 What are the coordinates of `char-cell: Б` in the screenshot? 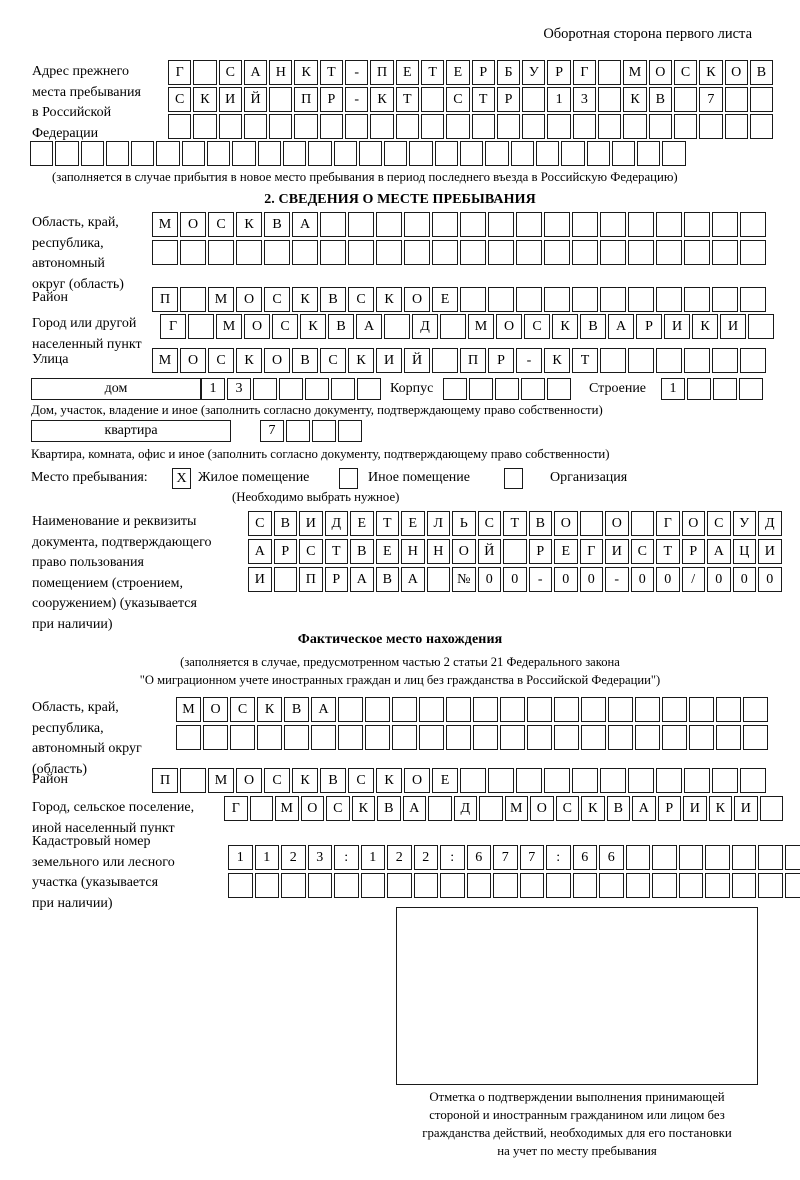 It's located at (508, 72).